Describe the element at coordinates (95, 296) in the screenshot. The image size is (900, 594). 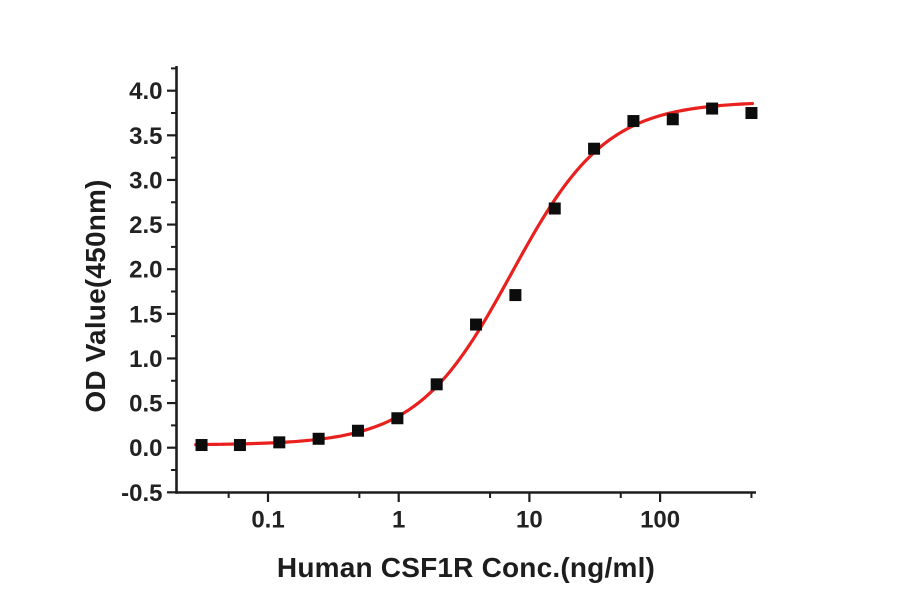
I see `y-axis-title: OD Value(450nm)` at that location.